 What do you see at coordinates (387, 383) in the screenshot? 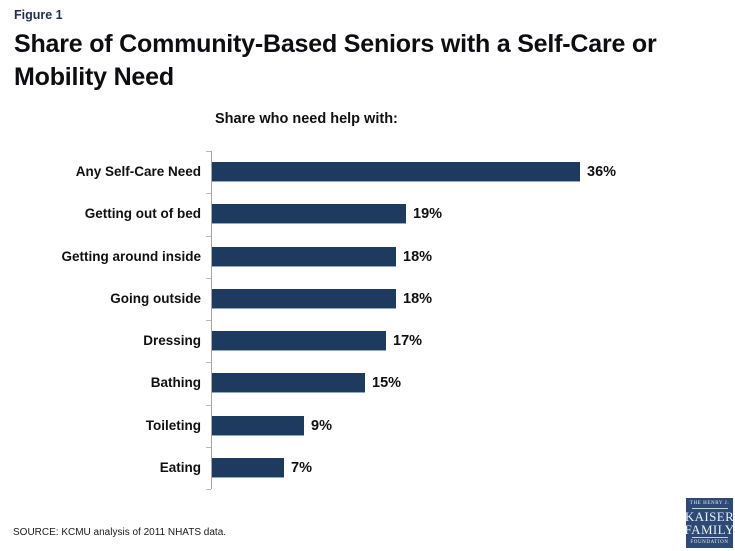
I see `value-label: 15%` at bounding box center [387, 383].